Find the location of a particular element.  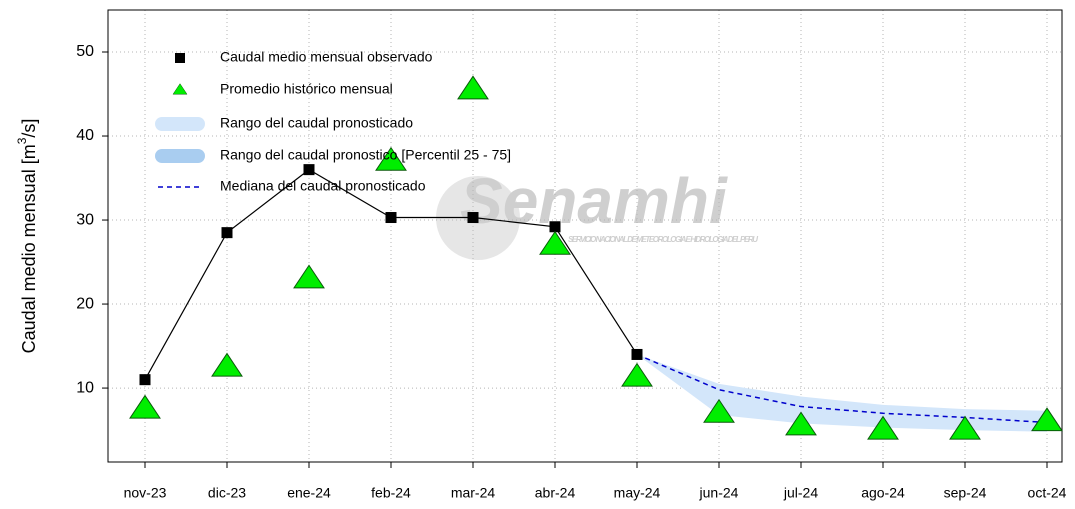

legend-label: Caudal medio mensual observado is located at coordinates (326, 57).